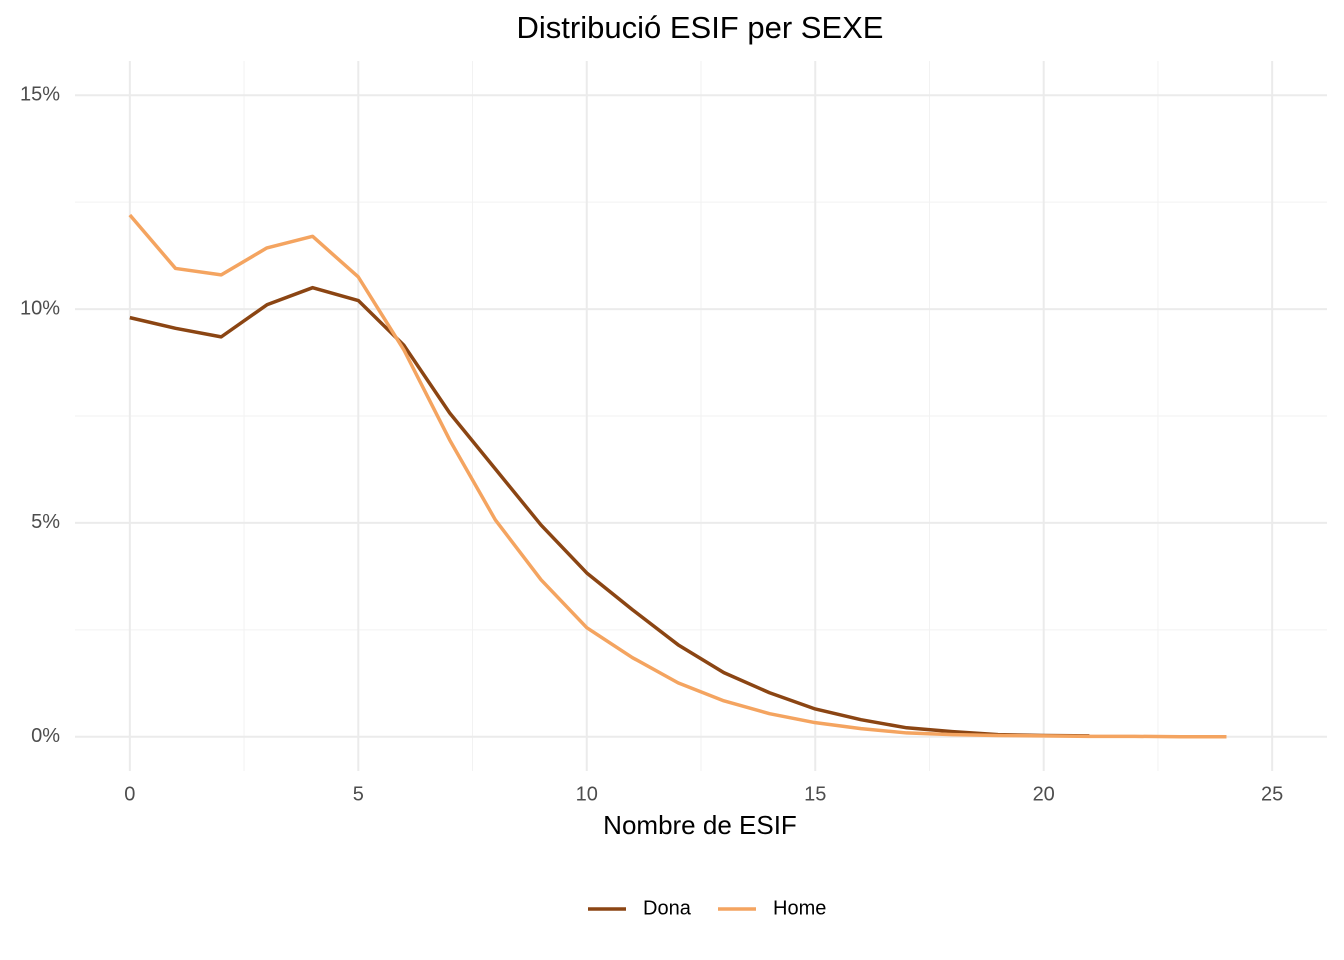  What do you see at coordinates (587, 794) in the screenshot?
I see `x-tick-label: 10` at bounding box center [587, 794].